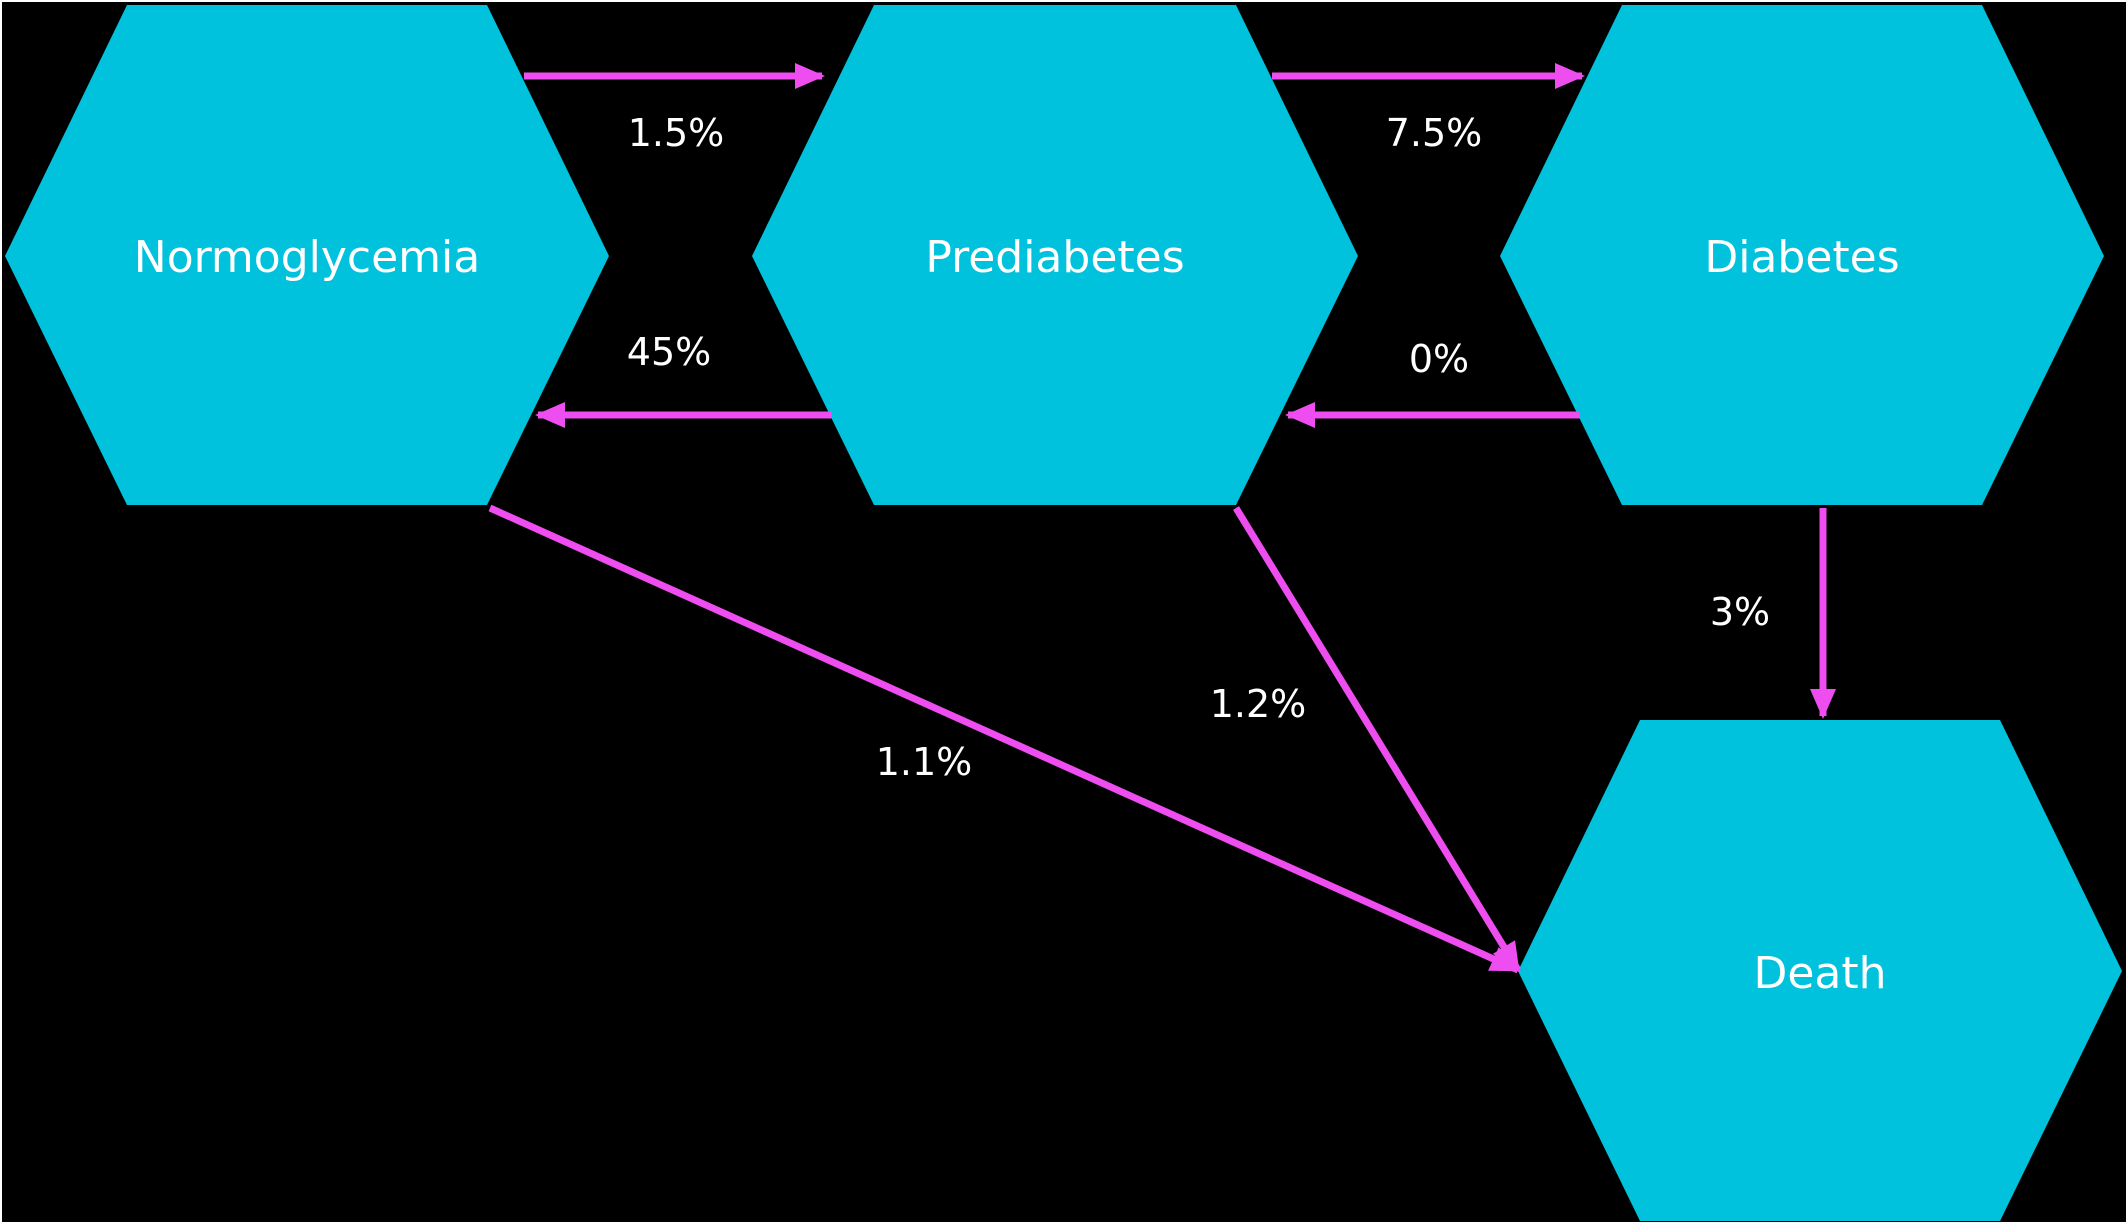 The height and width of the screenshot is (1224, 2128). I want to click on node-label-death: Death, so click(1819, 973).